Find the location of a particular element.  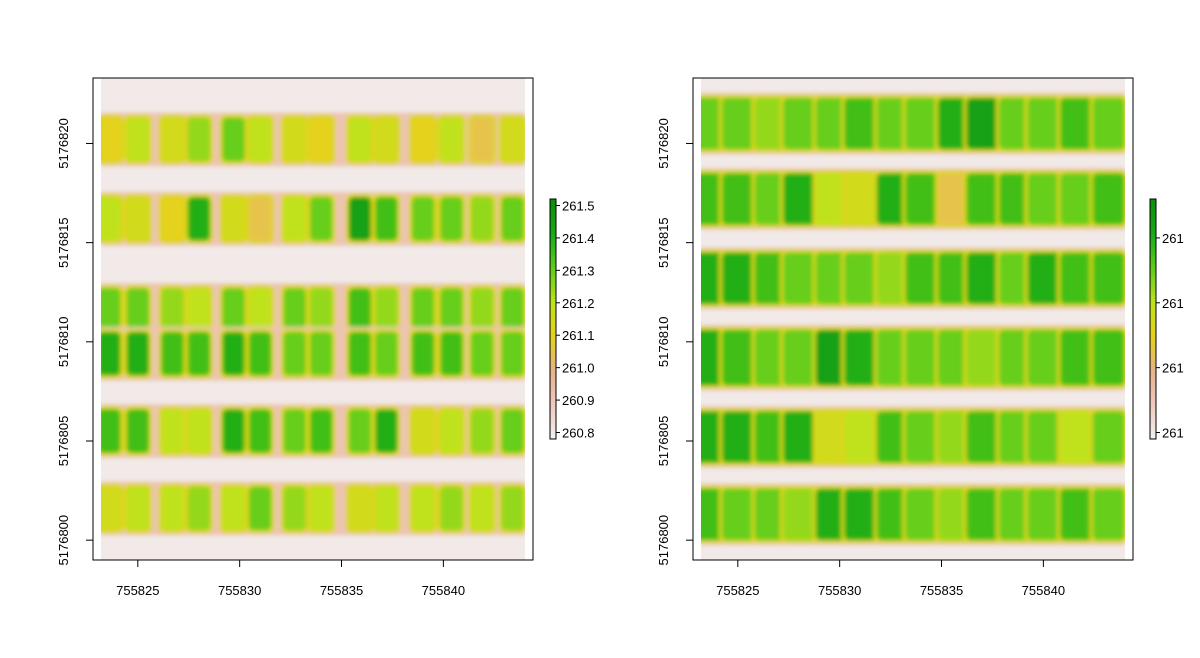

x-tick-label: 755835 is located at coordinates (941, 590).